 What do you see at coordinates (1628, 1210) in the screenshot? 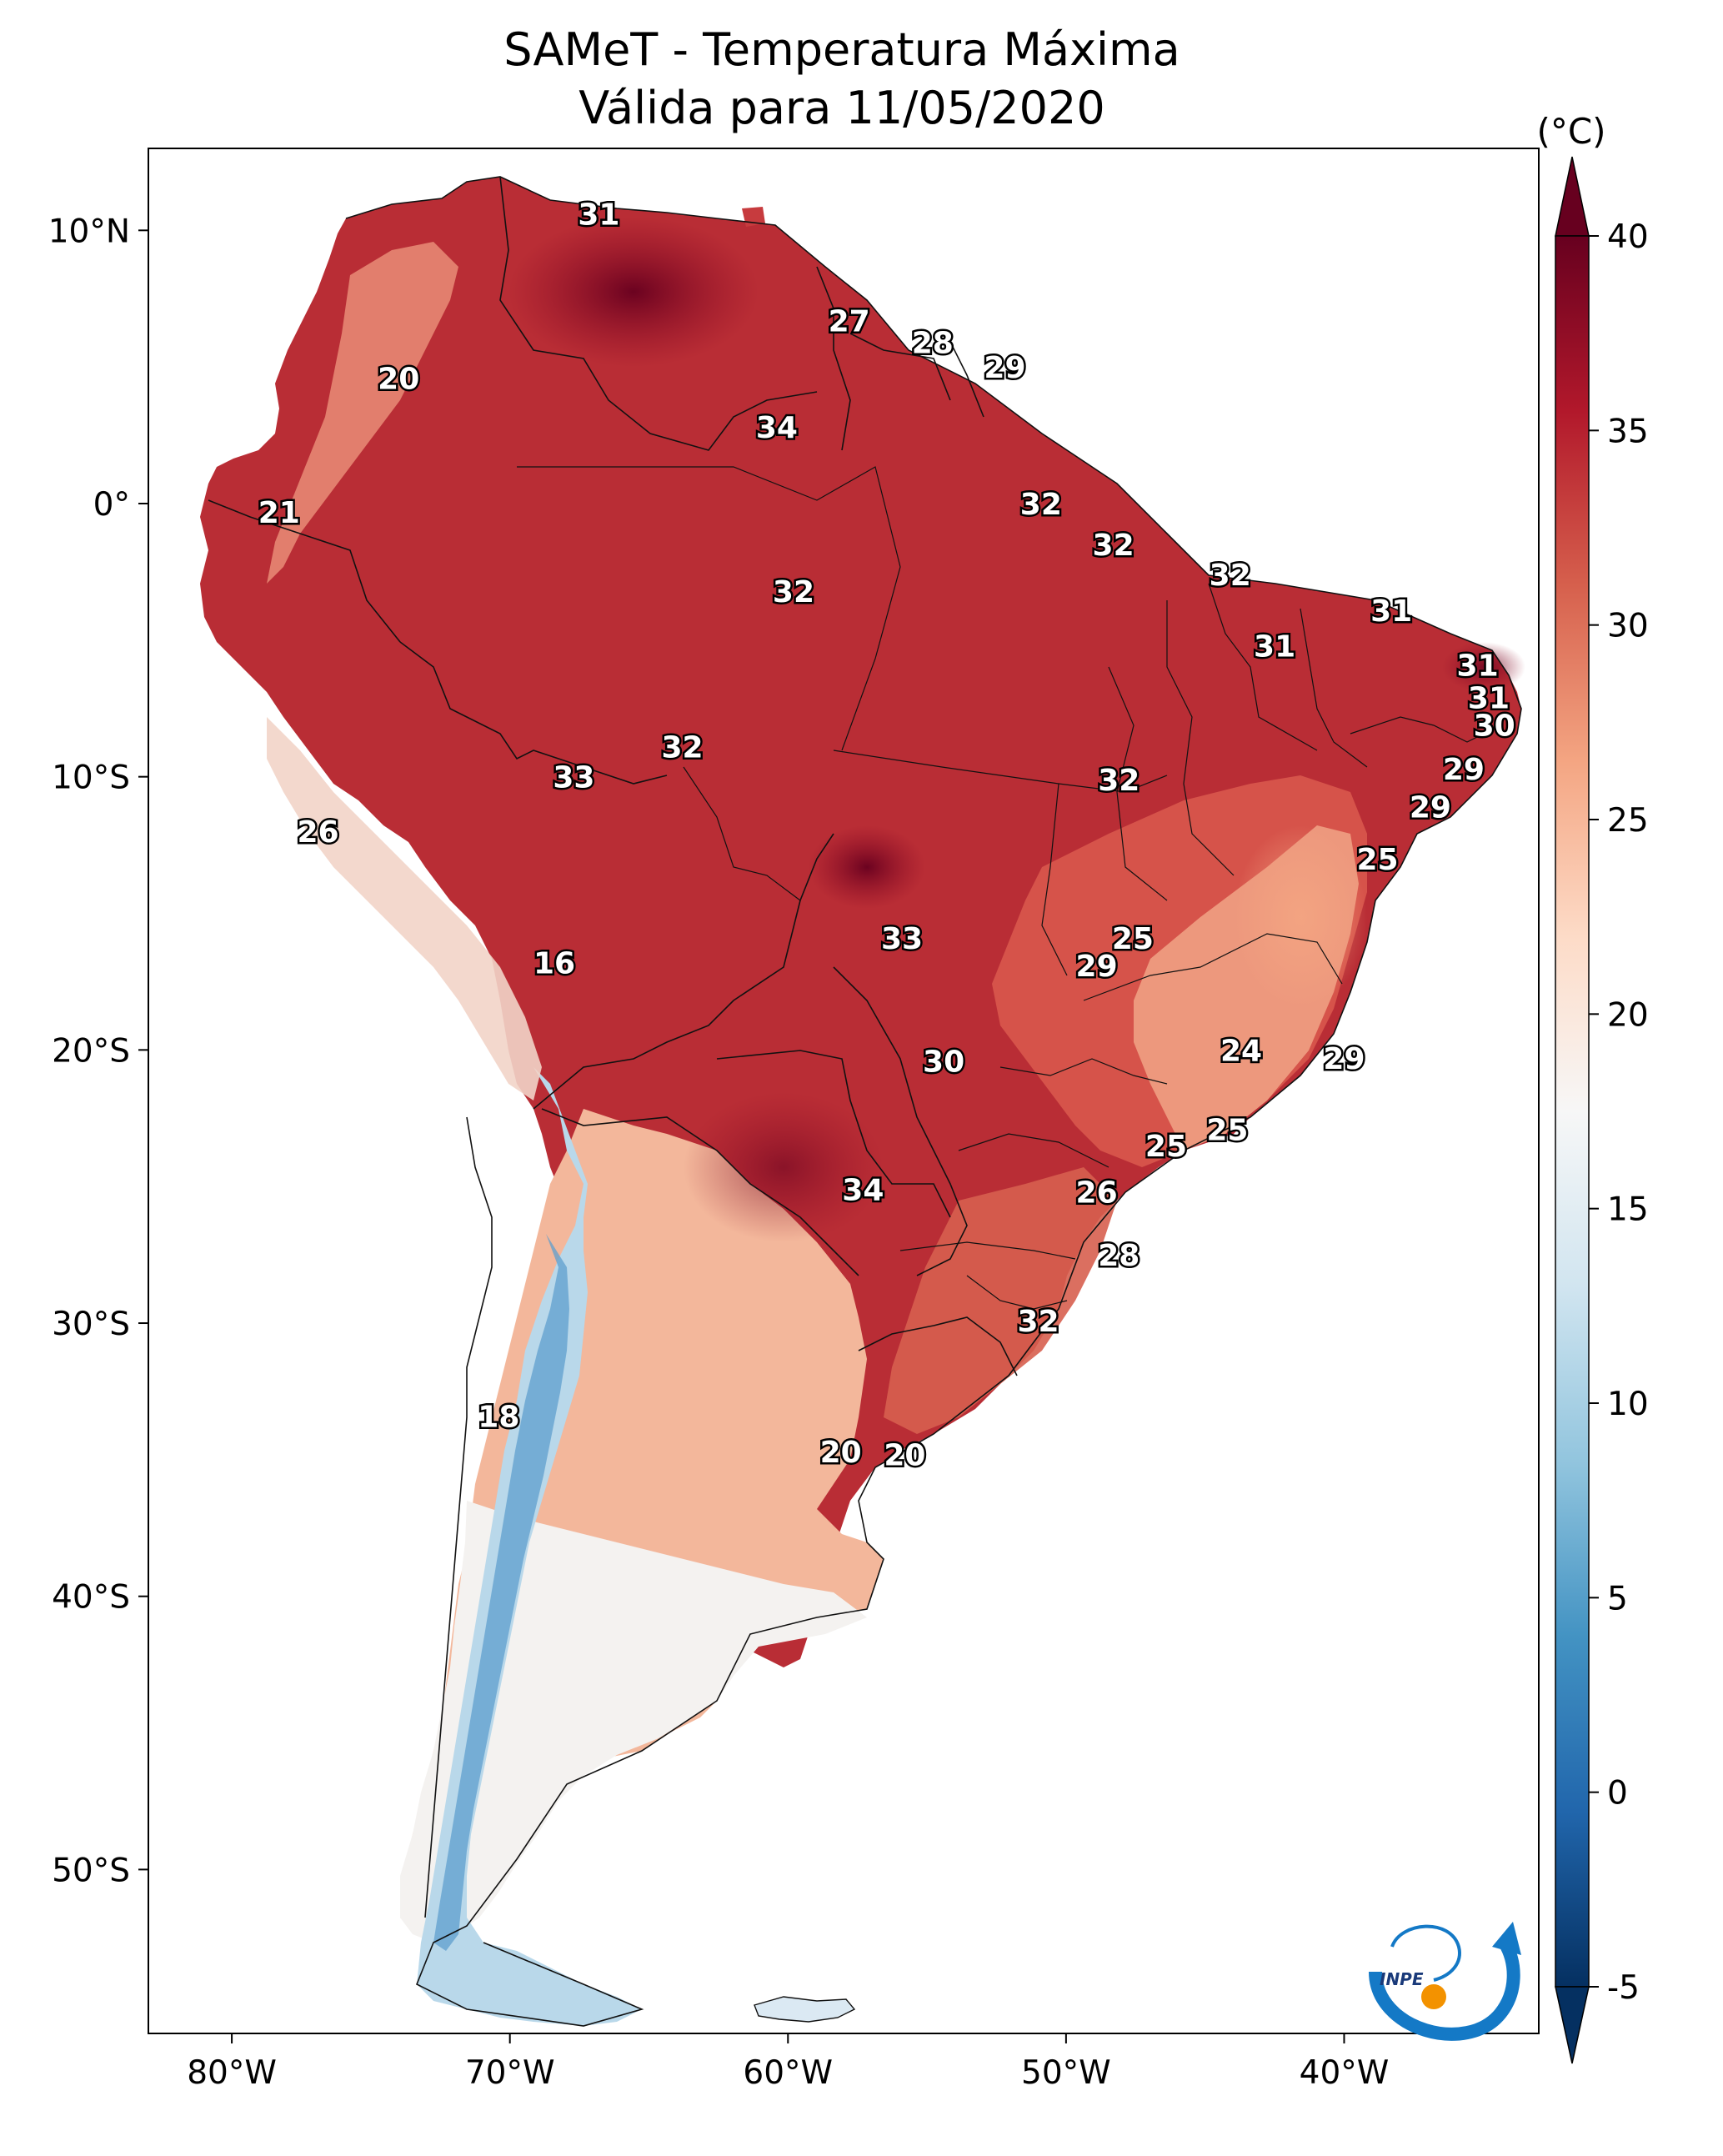
I see `colorbar-tick-label: 15` at bounding box center [1628, 1210].